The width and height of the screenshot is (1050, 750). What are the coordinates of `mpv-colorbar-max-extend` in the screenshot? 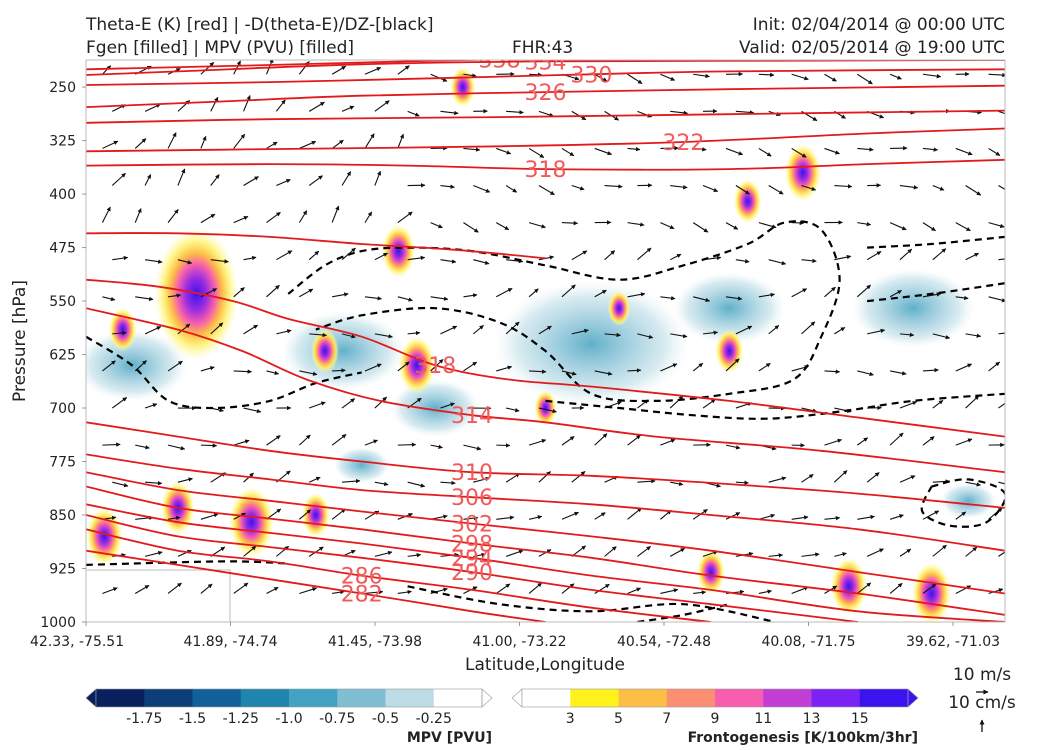 It's located at (487, 698).